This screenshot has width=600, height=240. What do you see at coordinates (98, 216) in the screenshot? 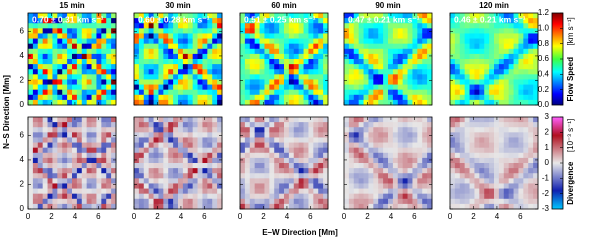
I see `x-tick-label: 6` at bounding box center [98, 216].